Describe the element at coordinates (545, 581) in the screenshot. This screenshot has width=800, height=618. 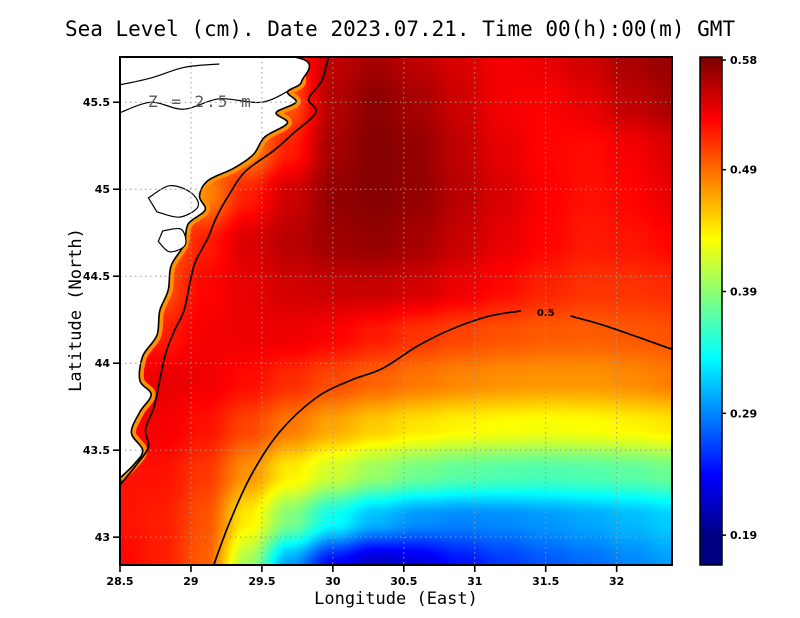
I see `x-tick-label: 31.5` at that location.